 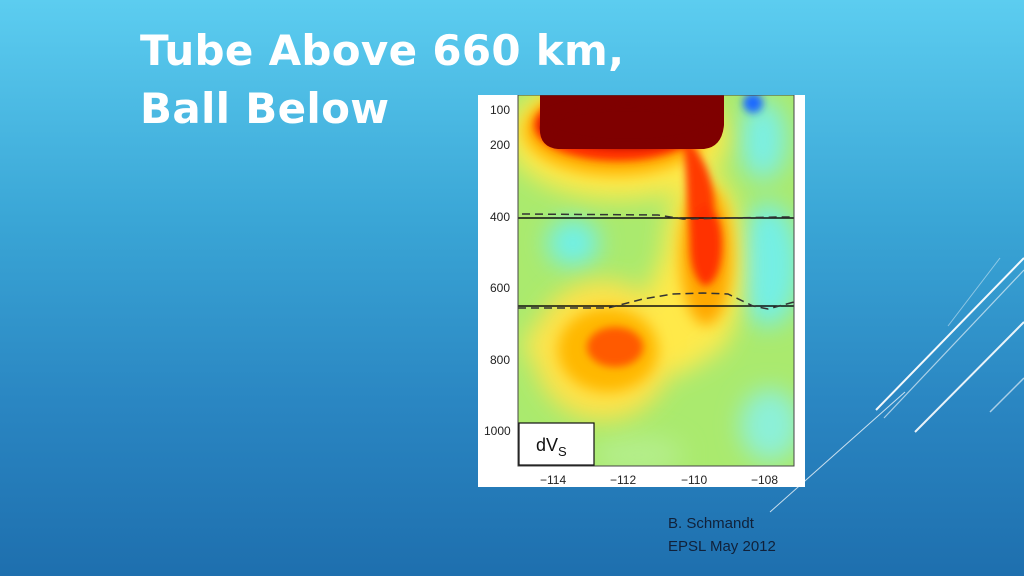 I want to click on legend-box, so click(x=556, y=444).